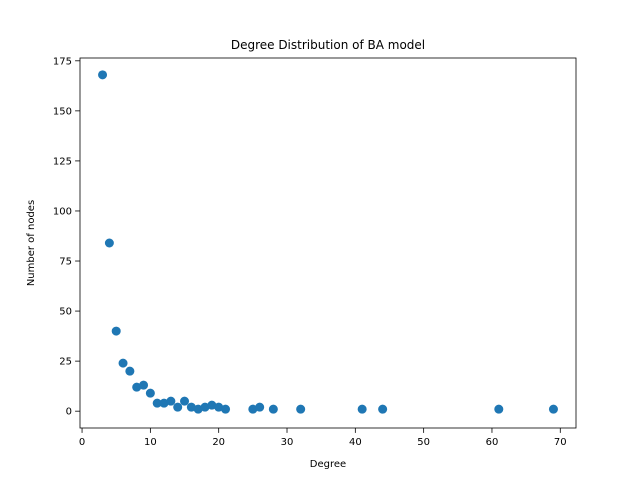  I want to click on x-axis: 0 10 20 30 40 50 60 70, so click(323, 438).